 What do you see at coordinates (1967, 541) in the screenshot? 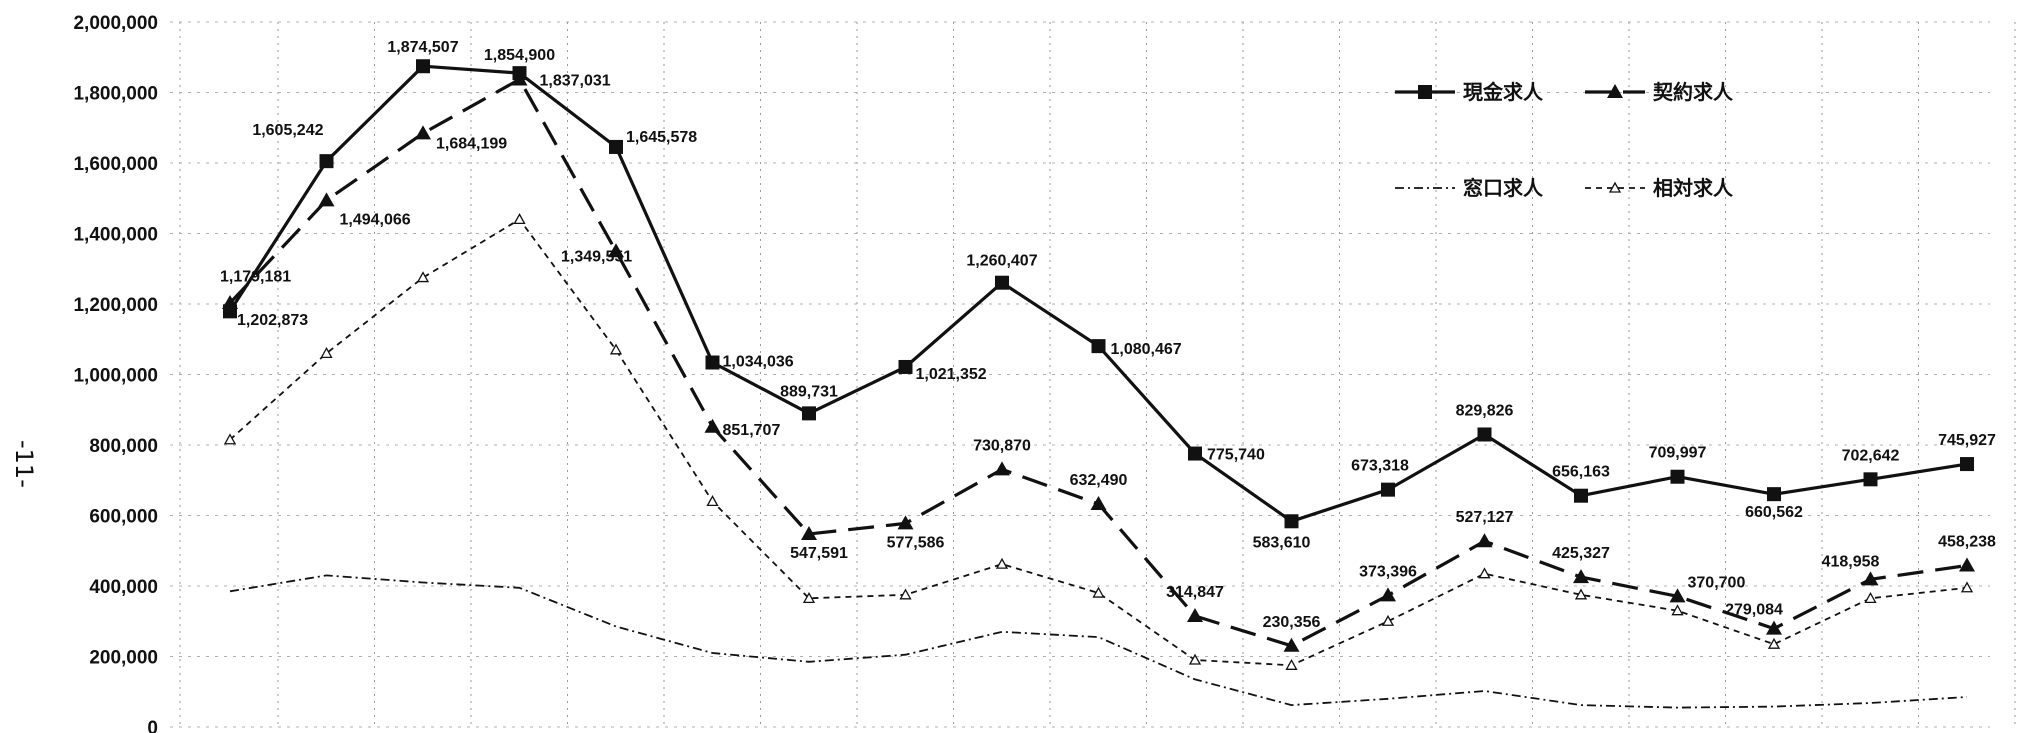
I see `data-label: 458,238` at bounding box center [1967, 541].